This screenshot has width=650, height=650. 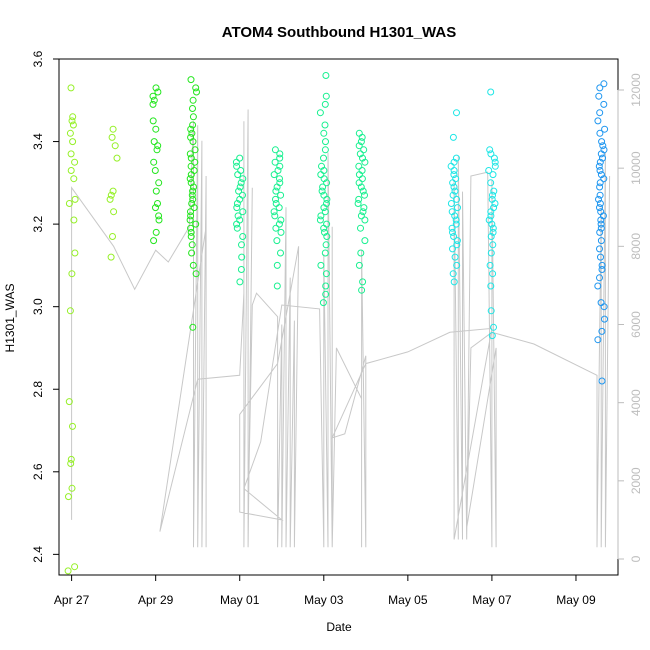 I want to click on x-axis-label: Date, so click(x=339, y=627).